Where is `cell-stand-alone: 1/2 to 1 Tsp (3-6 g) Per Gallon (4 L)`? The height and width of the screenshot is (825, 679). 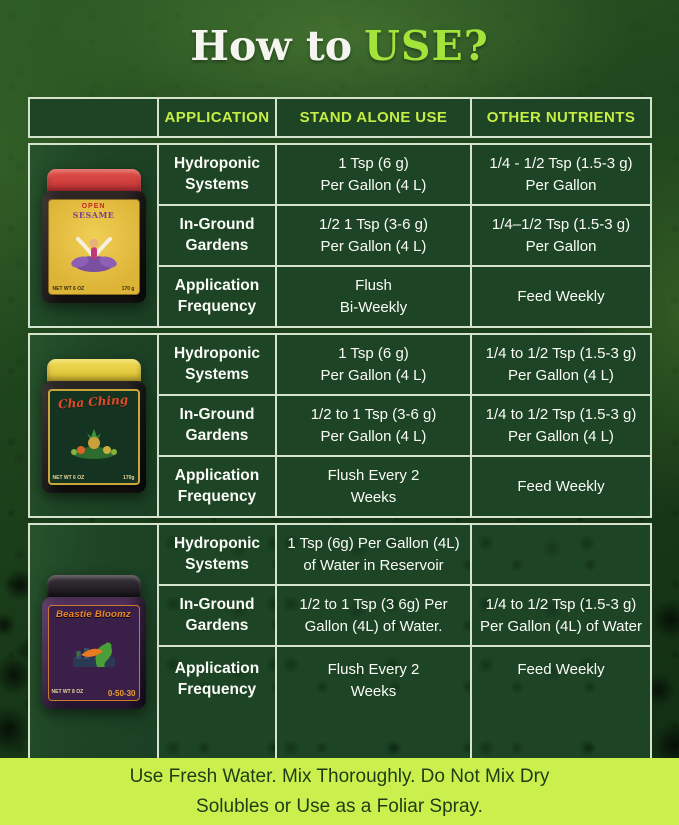 cell-stand-alone: 1/2 to 1 Tsp (3-6 g) Per Gallon (4 L) is located at coordinates (373, 425).